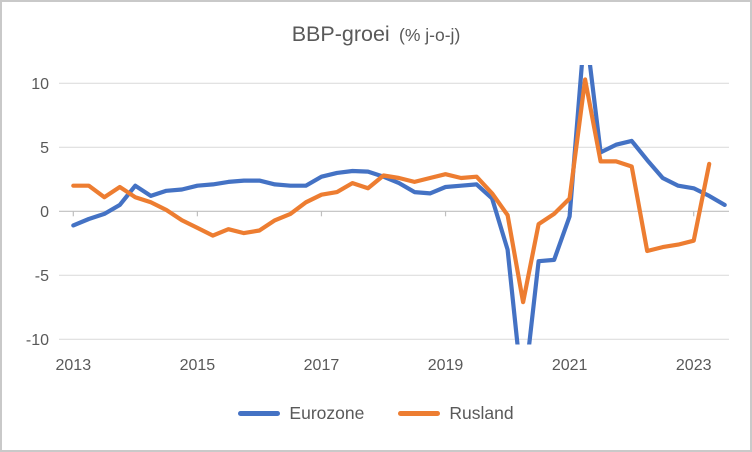 Image resolution: width=752 pixels, height=452 pixels. I want to click on x-axis-label-2019: 2019, so click(446, 365).